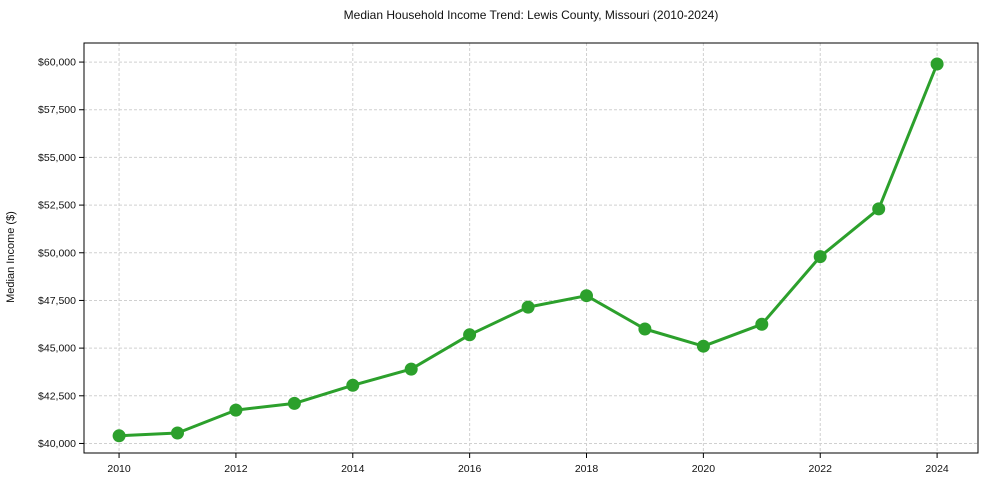 Image resolution: width=989 pixels, height=490 pixels. Describe the element at coordinates (411, 369) in the screenshot. I see `data-point-2015` at that location.